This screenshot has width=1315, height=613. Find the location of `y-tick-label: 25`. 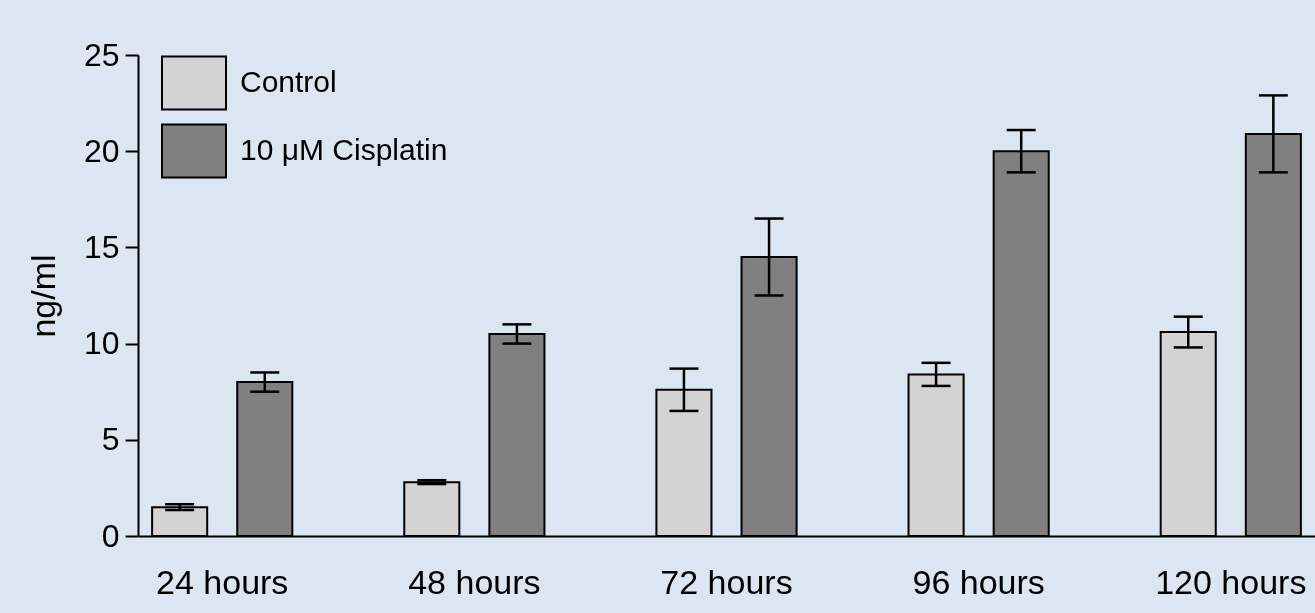

y-tick-label: 25 is located at coordinates (101, 54).